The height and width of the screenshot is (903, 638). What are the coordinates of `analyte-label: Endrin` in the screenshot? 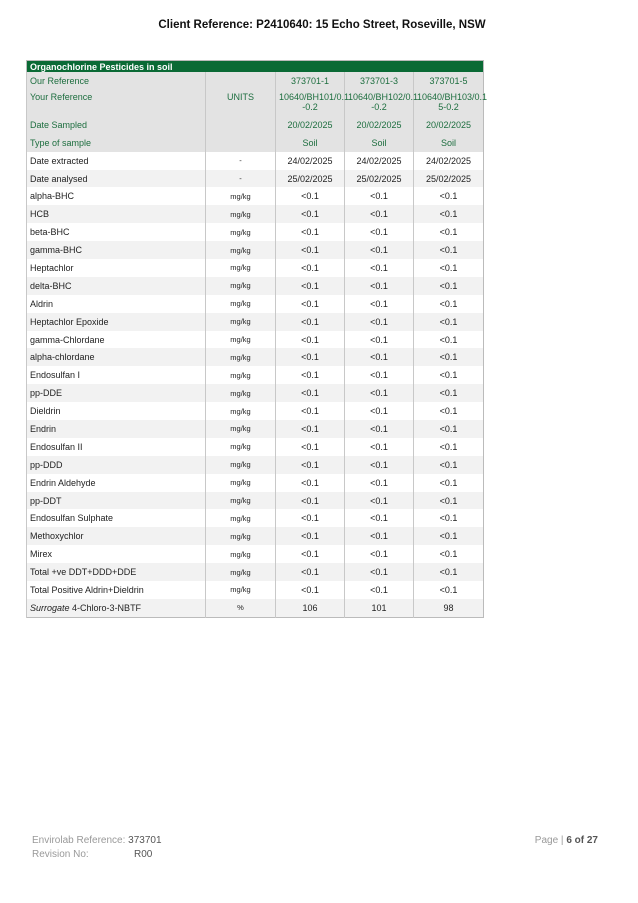 It's located at (43, 428).